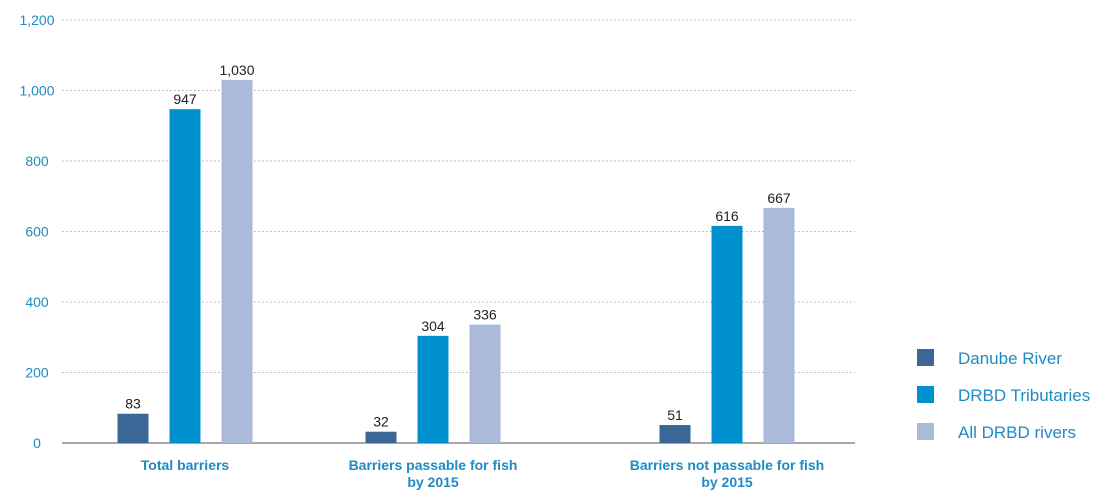 The height and width of the screenshot is (495, 1094). What do you see at coordinates (1010, 358) in the screenshot?
I see `legend-label: Danube River` at bounding box center [1010, 358].